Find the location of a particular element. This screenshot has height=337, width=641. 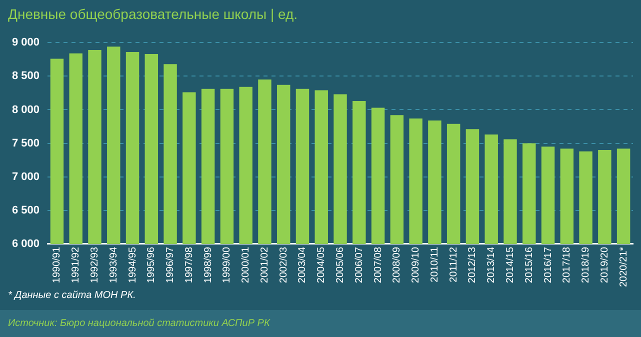

text: Источник: Бюро национальной статистики АСПиР РК is located at coordinates (139, 323).